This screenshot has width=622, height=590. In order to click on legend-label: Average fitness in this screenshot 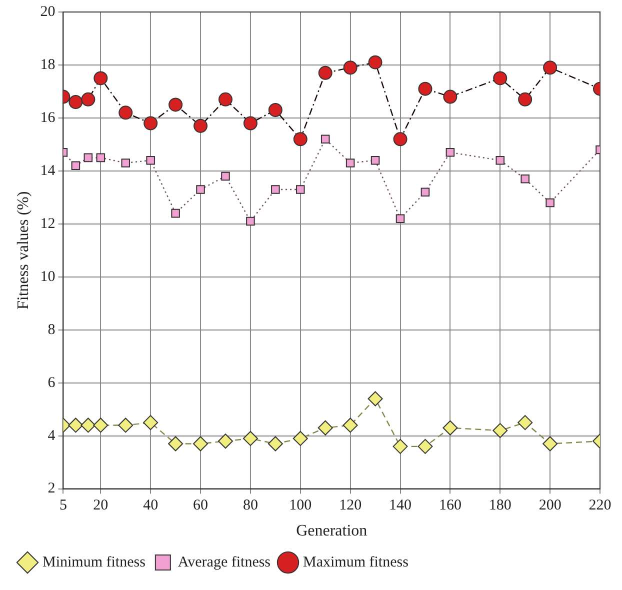, I will do `click(224, 562)`.